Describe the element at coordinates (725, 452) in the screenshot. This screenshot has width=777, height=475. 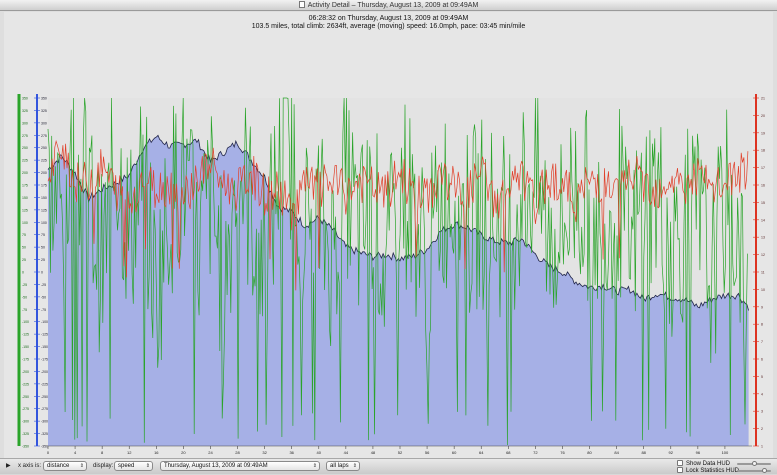
I see `x-axis-tick-label: 100` at that location.